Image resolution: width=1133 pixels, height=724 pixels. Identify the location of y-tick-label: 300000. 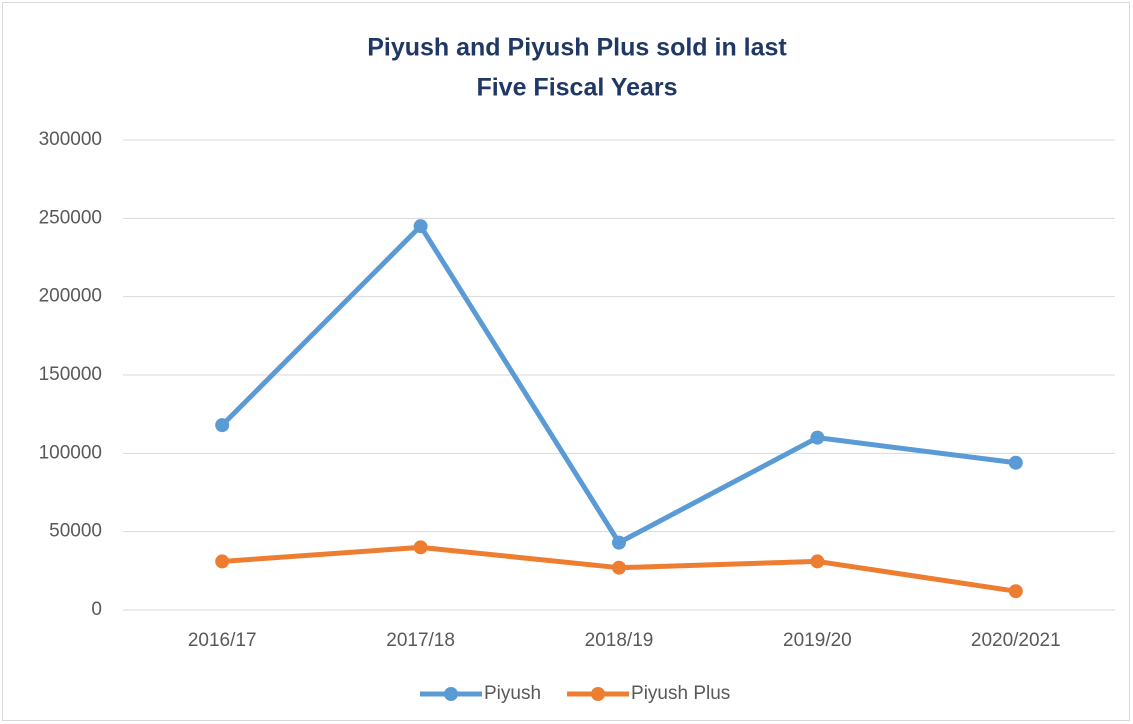
(70, 139).